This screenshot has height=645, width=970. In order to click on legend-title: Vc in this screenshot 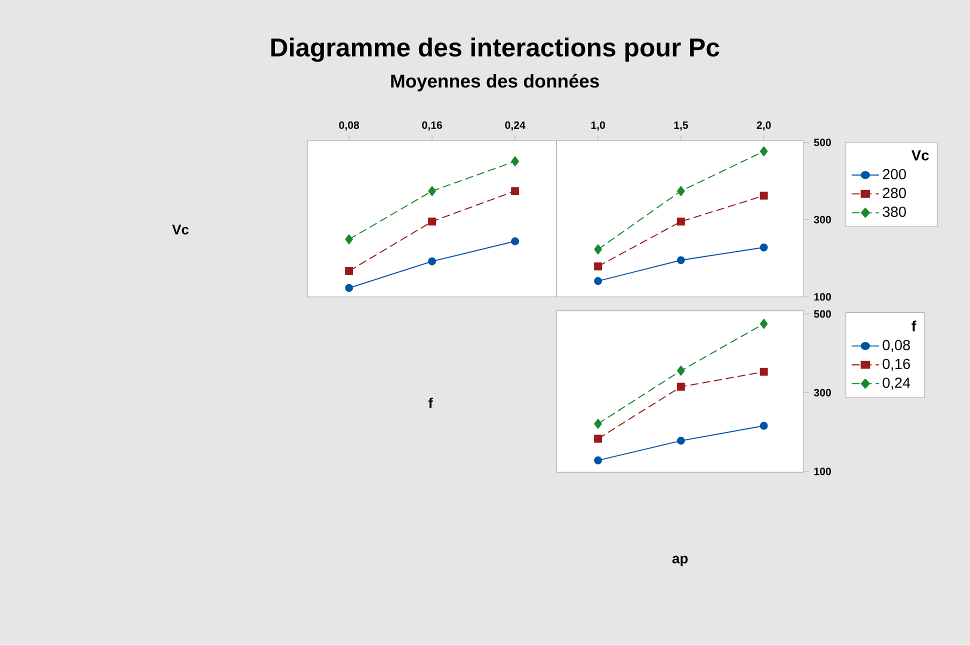, I will do `click(920, 155)`.